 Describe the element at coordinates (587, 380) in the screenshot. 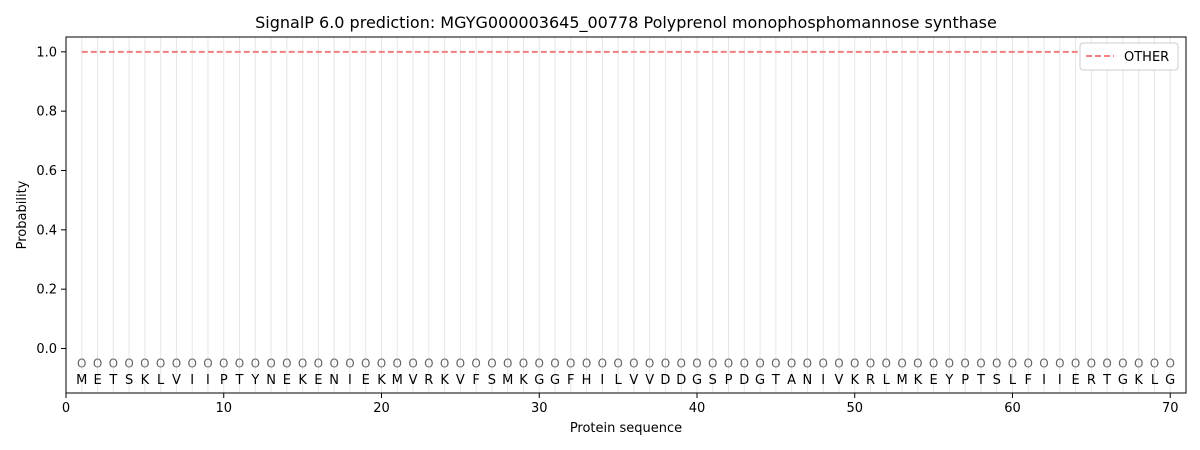

I see `residue-label: H` at that location.